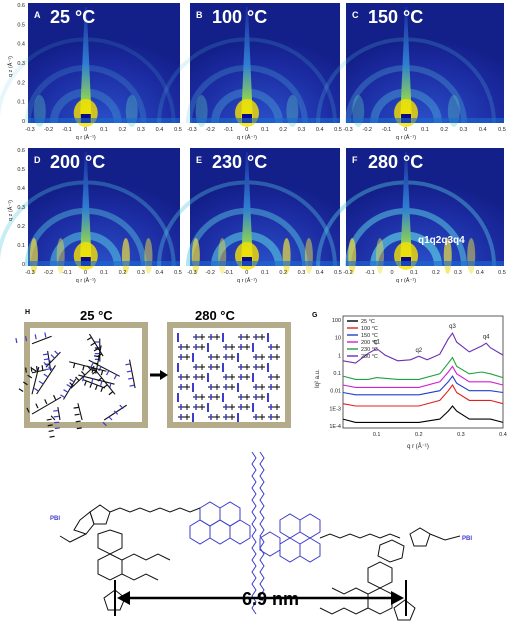 This screenshot has height=639, width=511. Describe the element at coordinates (27, 312) in the screenshot. I see `panel-h-letter: H` at that location.